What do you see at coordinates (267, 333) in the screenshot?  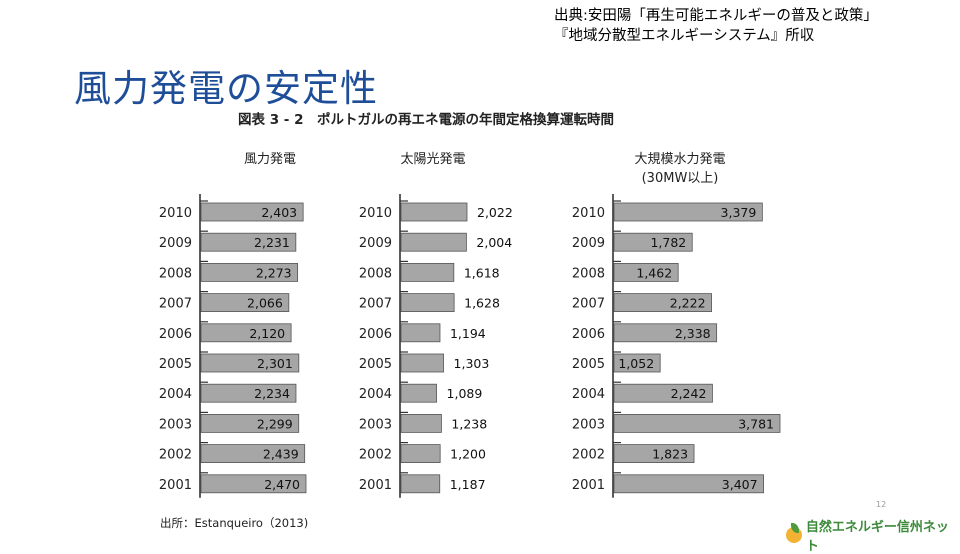 I see `bar-value-label: 2,120` at bounding box center [267, 333].